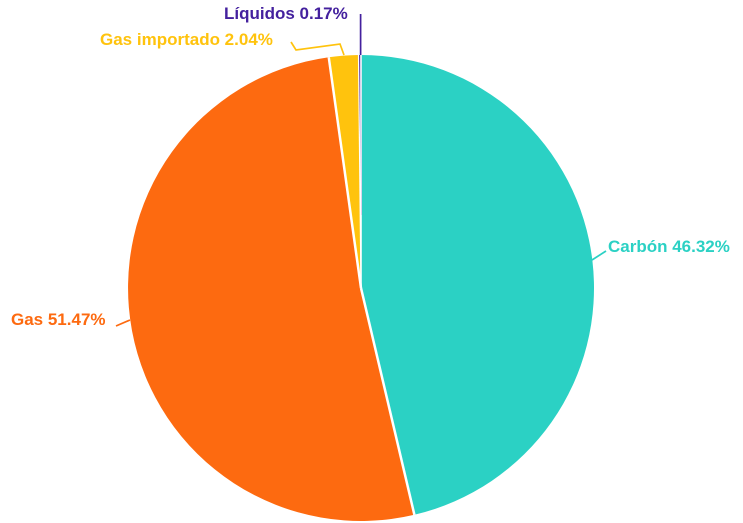 Image resolution: width=743 pixels, height=523 pixels. I want to click on leader-line-gas_importado, so click(317, 48).